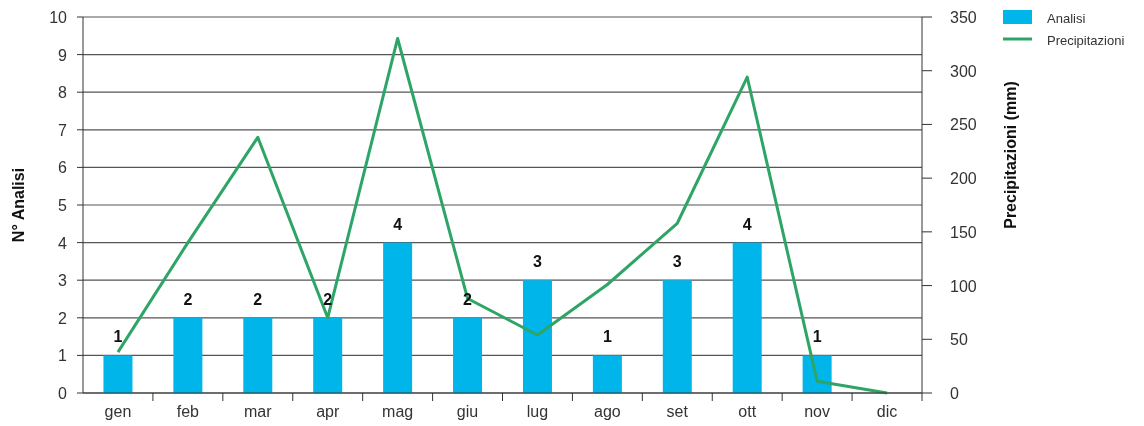 The image size is (1144, 426). What do you see at coordinates (959, 340) in the screenshot?
I see `y2-tick-label: 50` at bounding box center [959, 340].